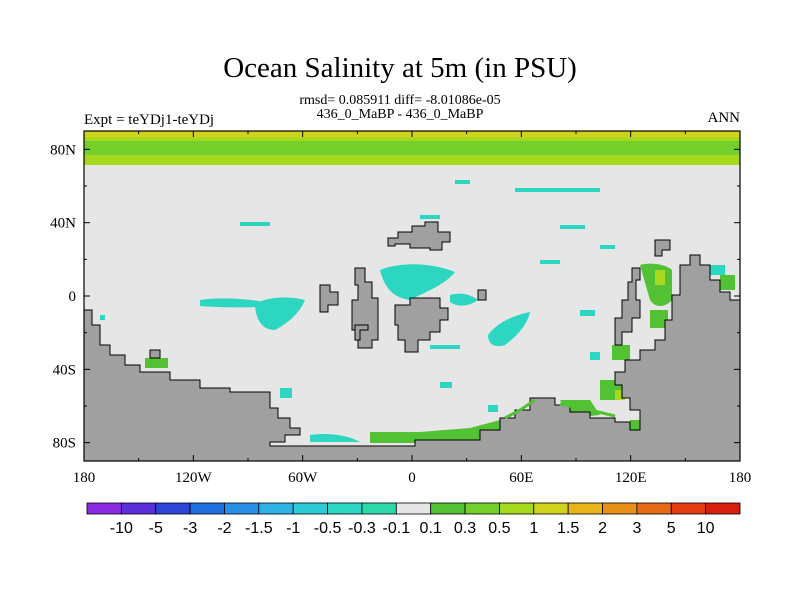 Image resolution: width=800 pixels, height=600 pixels. What do you see at coordinates (121, 528) in the screenshot?
I see `colorbar-label: -10` at bounding box center [121, 528].